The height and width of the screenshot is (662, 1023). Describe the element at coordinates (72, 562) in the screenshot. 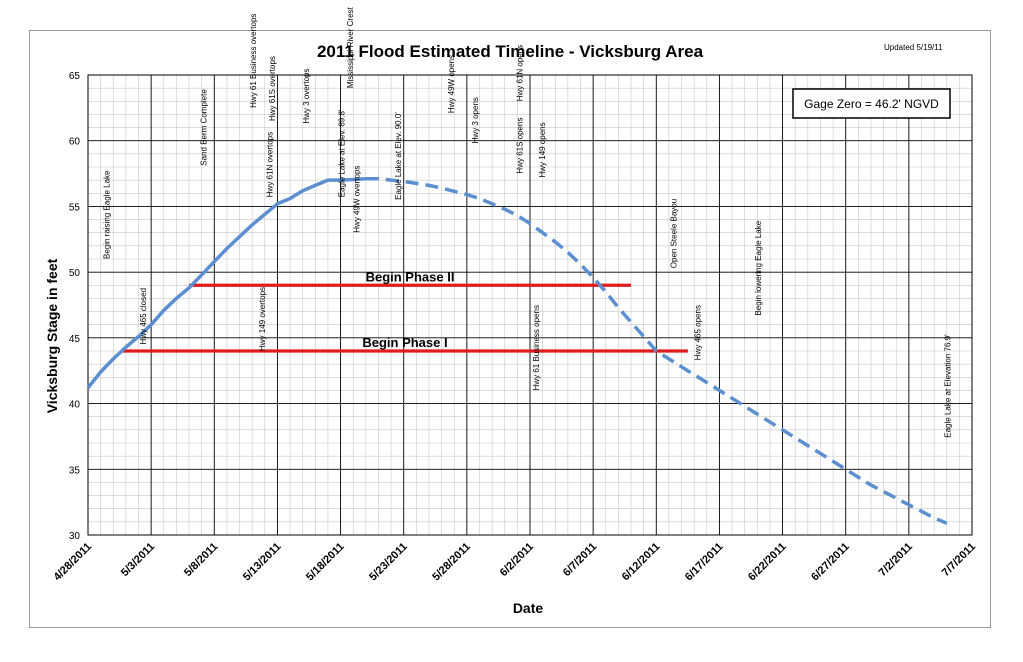

I see `x-tick-label: 4/28/2011` at that location.